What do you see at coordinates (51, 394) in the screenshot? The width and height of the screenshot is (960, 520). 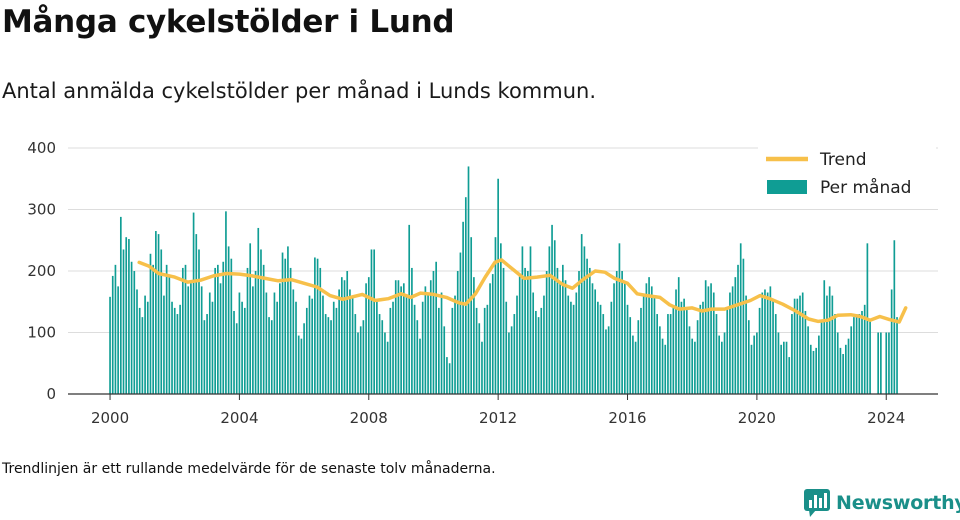 I see `y-tick-label: 0` at bounding box center [51, 394].